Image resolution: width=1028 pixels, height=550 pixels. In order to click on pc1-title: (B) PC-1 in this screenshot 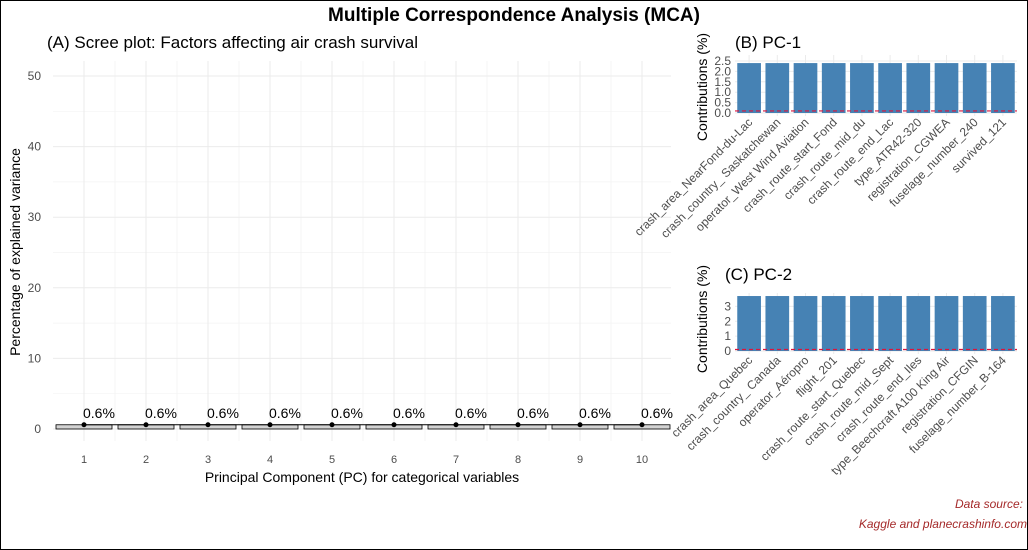, I will do `click(768, 42)`.